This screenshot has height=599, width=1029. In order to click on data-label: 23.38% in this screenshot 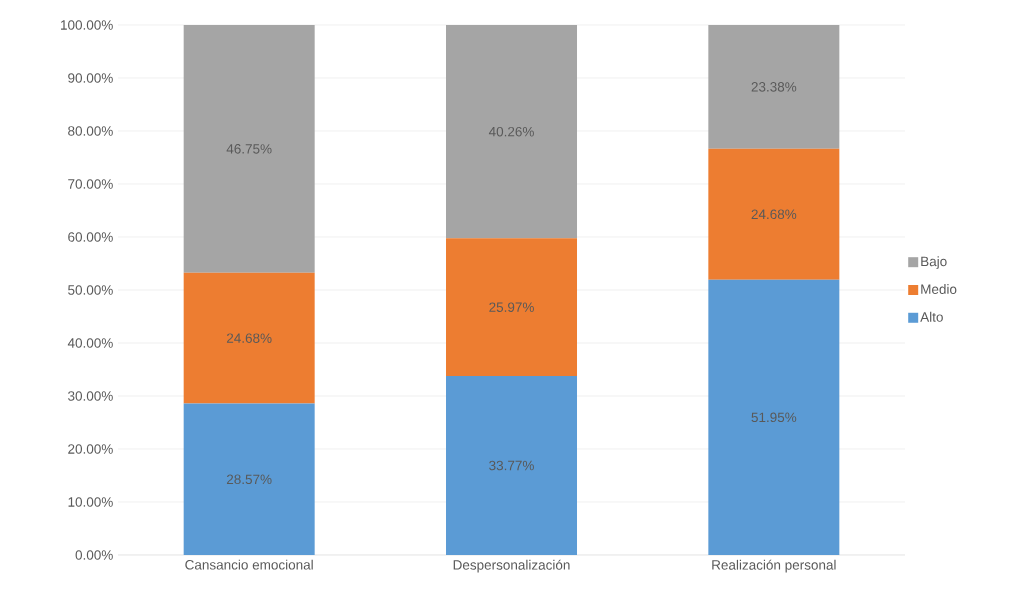, I will do `click(774, 87)`.